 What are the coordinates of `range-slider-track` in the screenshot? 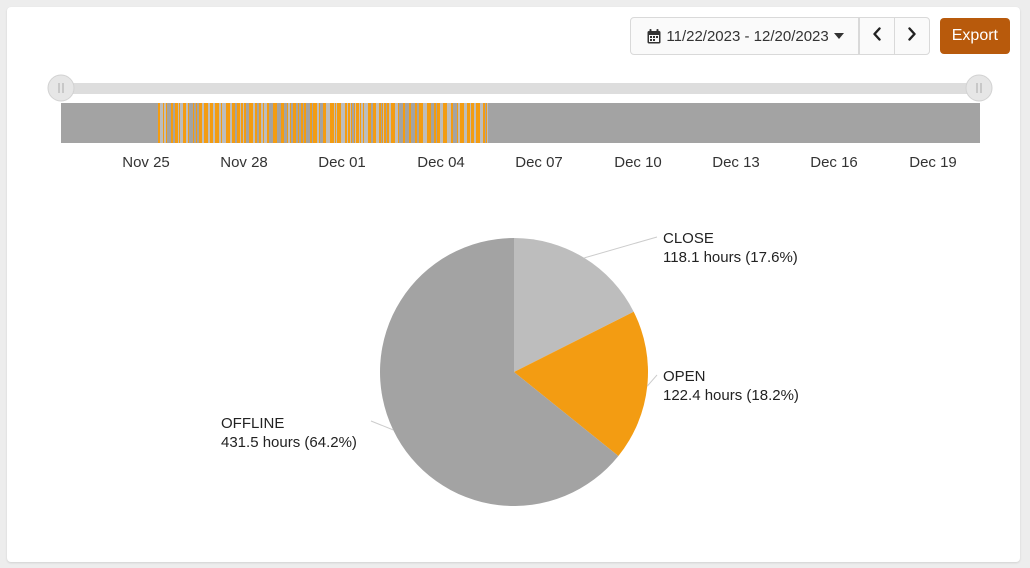 It's located at (518, 88).